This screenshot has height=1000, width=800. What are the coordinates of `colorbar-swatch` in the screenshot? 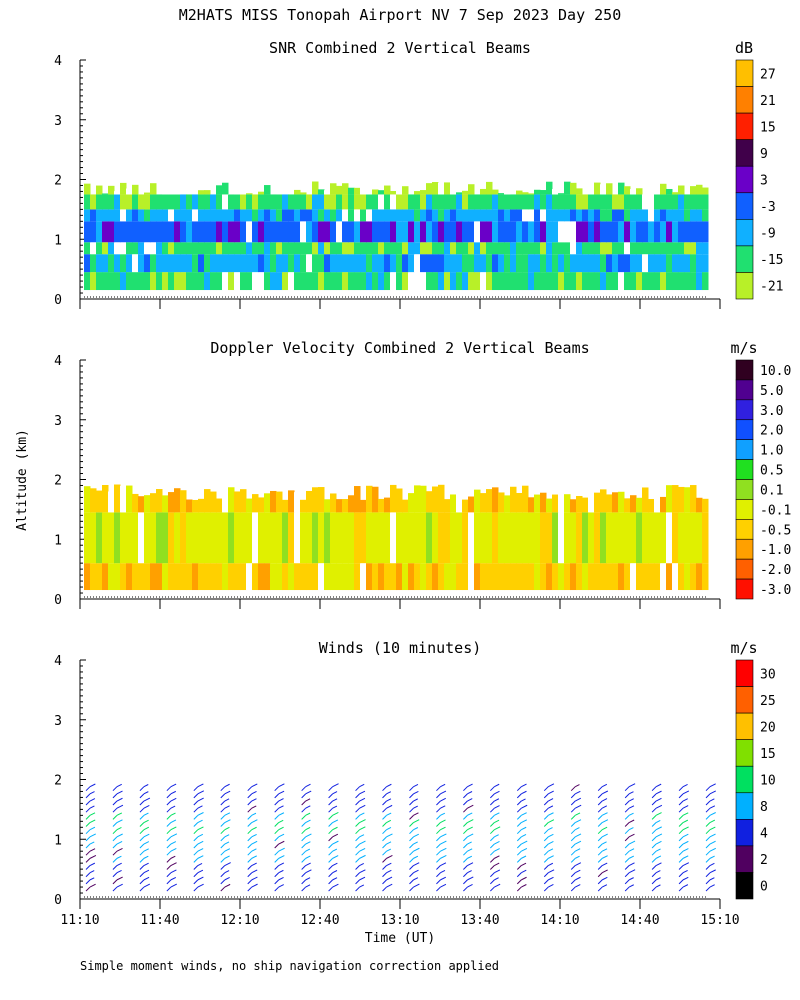 It's located at (744, 569).